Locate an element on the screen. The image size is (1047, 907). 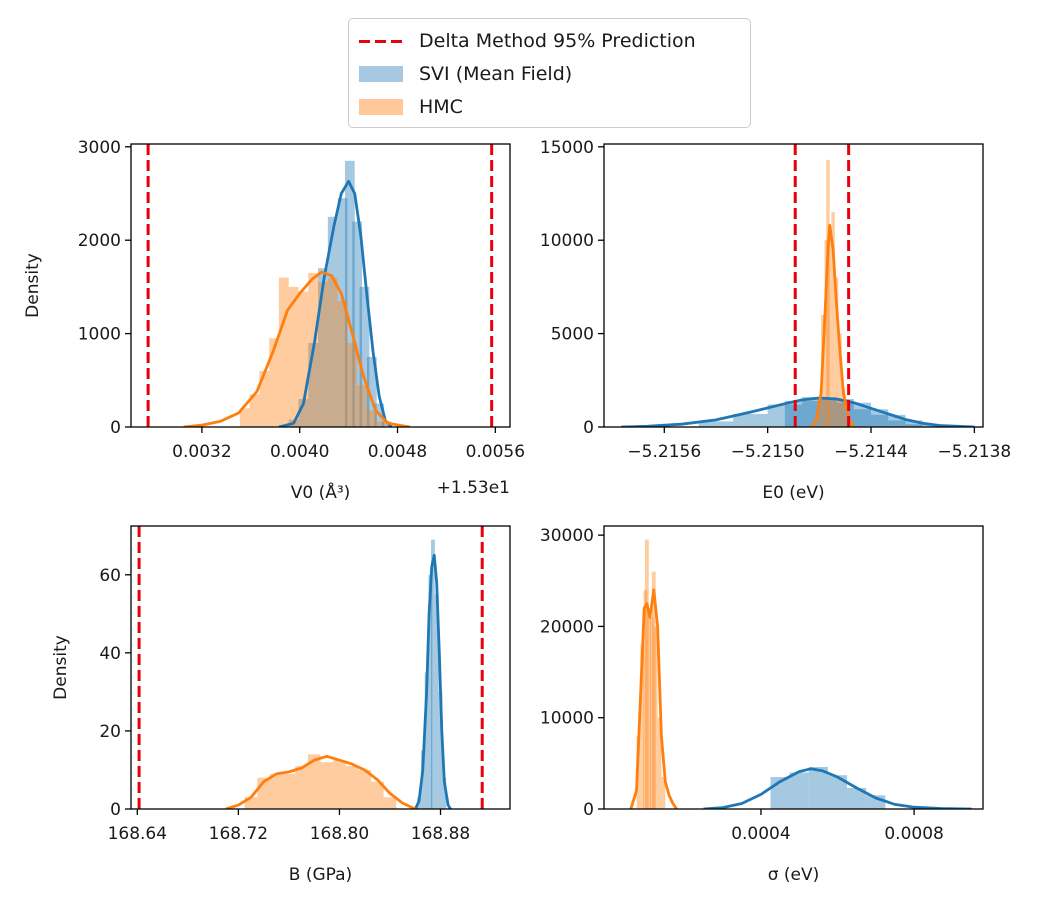
legend-hmc-patch-icon is located at coordinates (381, 107).